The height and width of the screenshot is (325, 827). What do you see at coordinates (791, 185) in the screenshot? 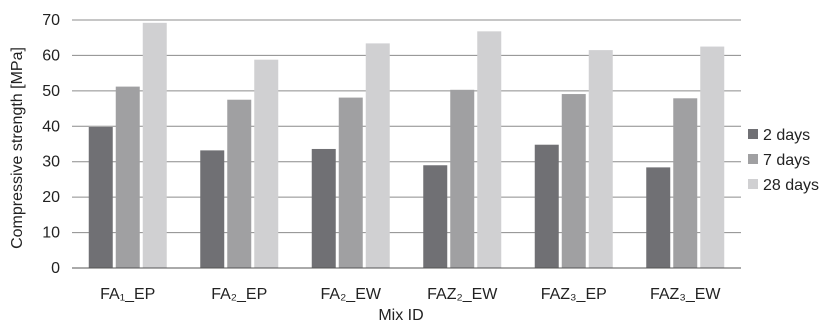
I see `legend-label: 28 days` at bounding box center [791, 185].